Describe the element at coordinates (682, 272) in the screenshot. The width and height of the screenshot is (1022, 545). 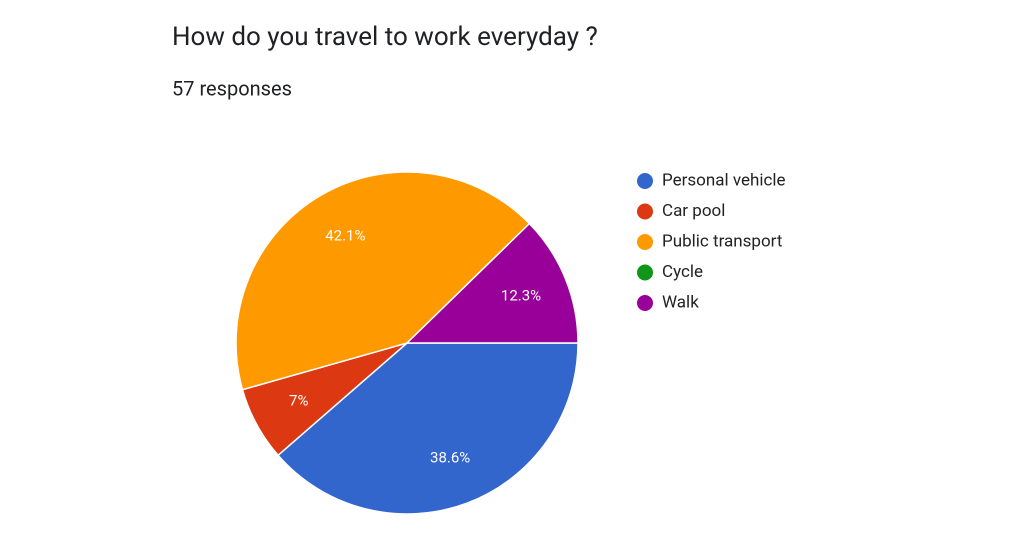
I see `legend-label: Cycle` at that location.